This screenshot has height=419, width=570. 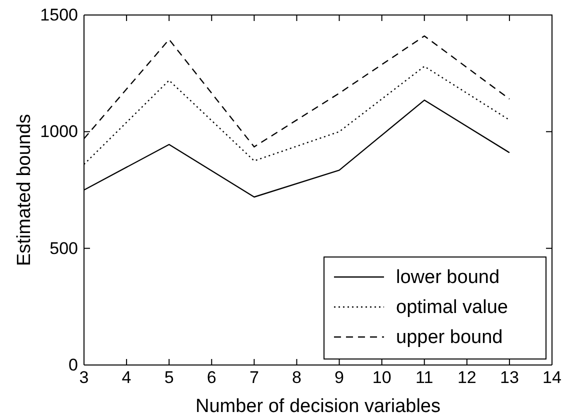 I want to click on x-tick-label: 7, so click(x=254, y=378).